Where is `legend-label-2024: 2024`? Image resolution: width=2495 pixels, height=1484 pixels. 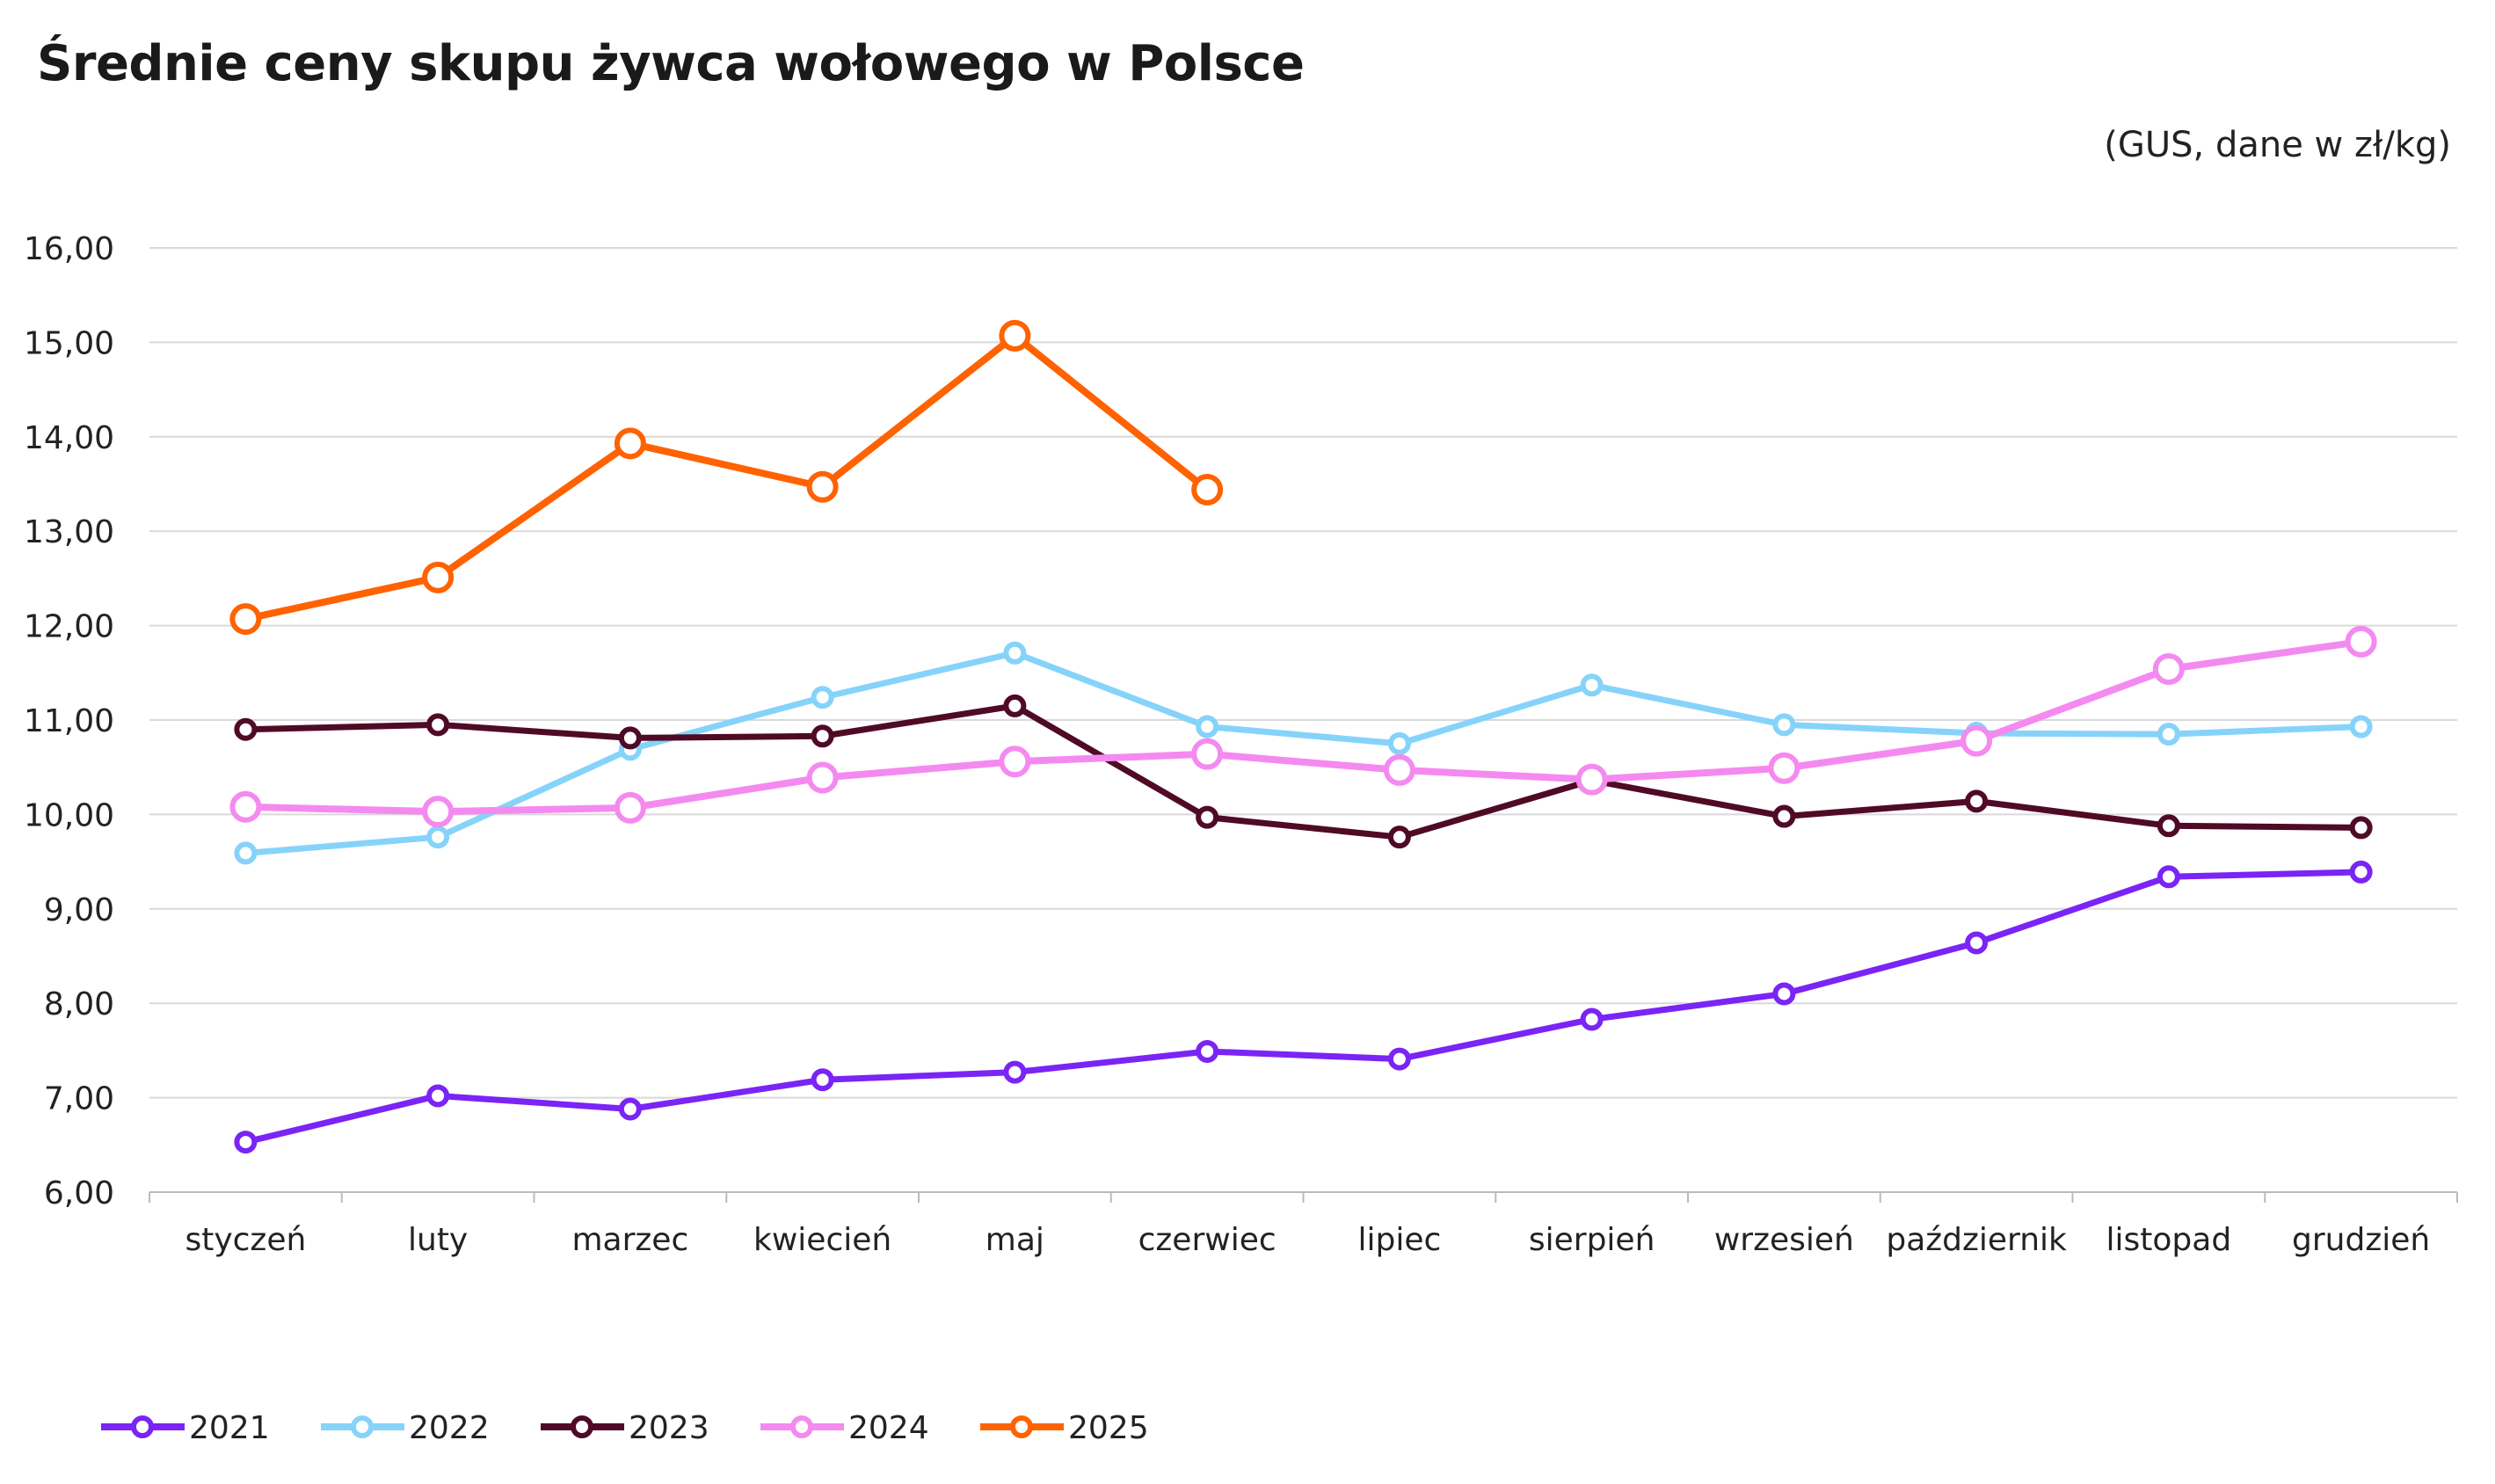
legend-label-2024: 2024 is located at coordinates (888, 1428).